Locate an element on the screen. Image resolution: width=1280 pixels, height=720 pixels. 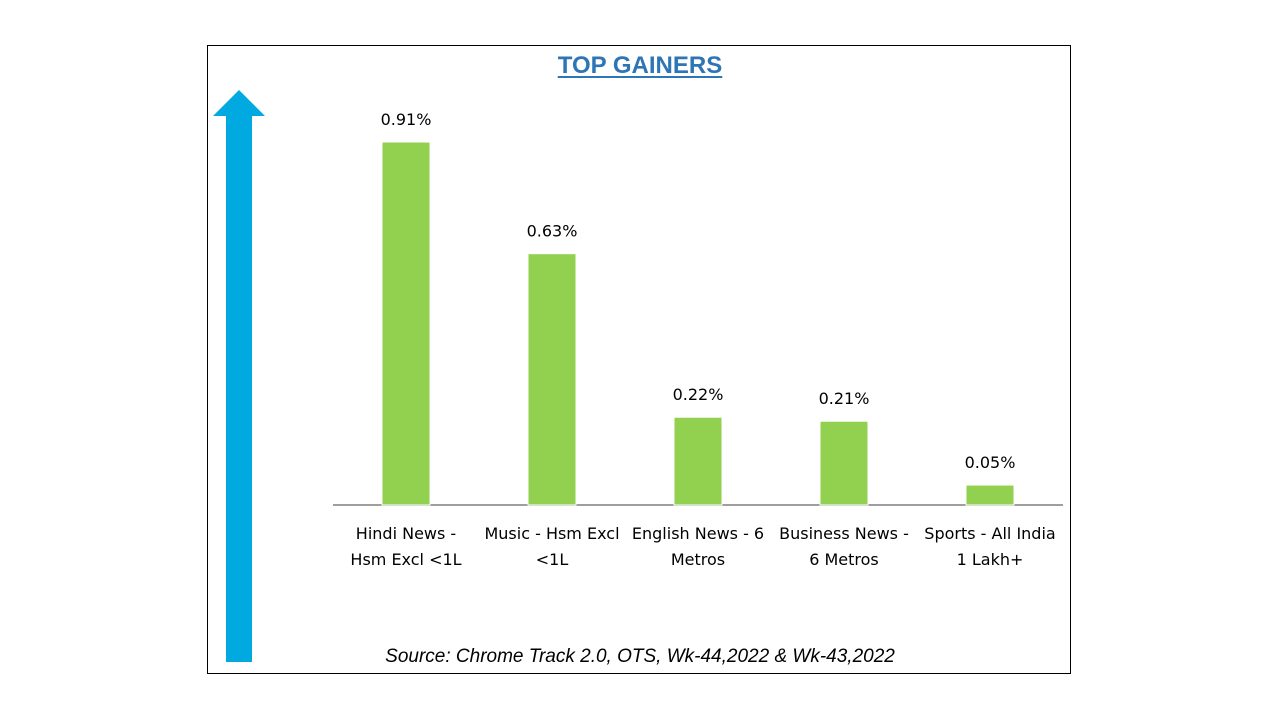
category-label-5: Sports - All India 1 Lakh+ is located at coordinates (989, 546).